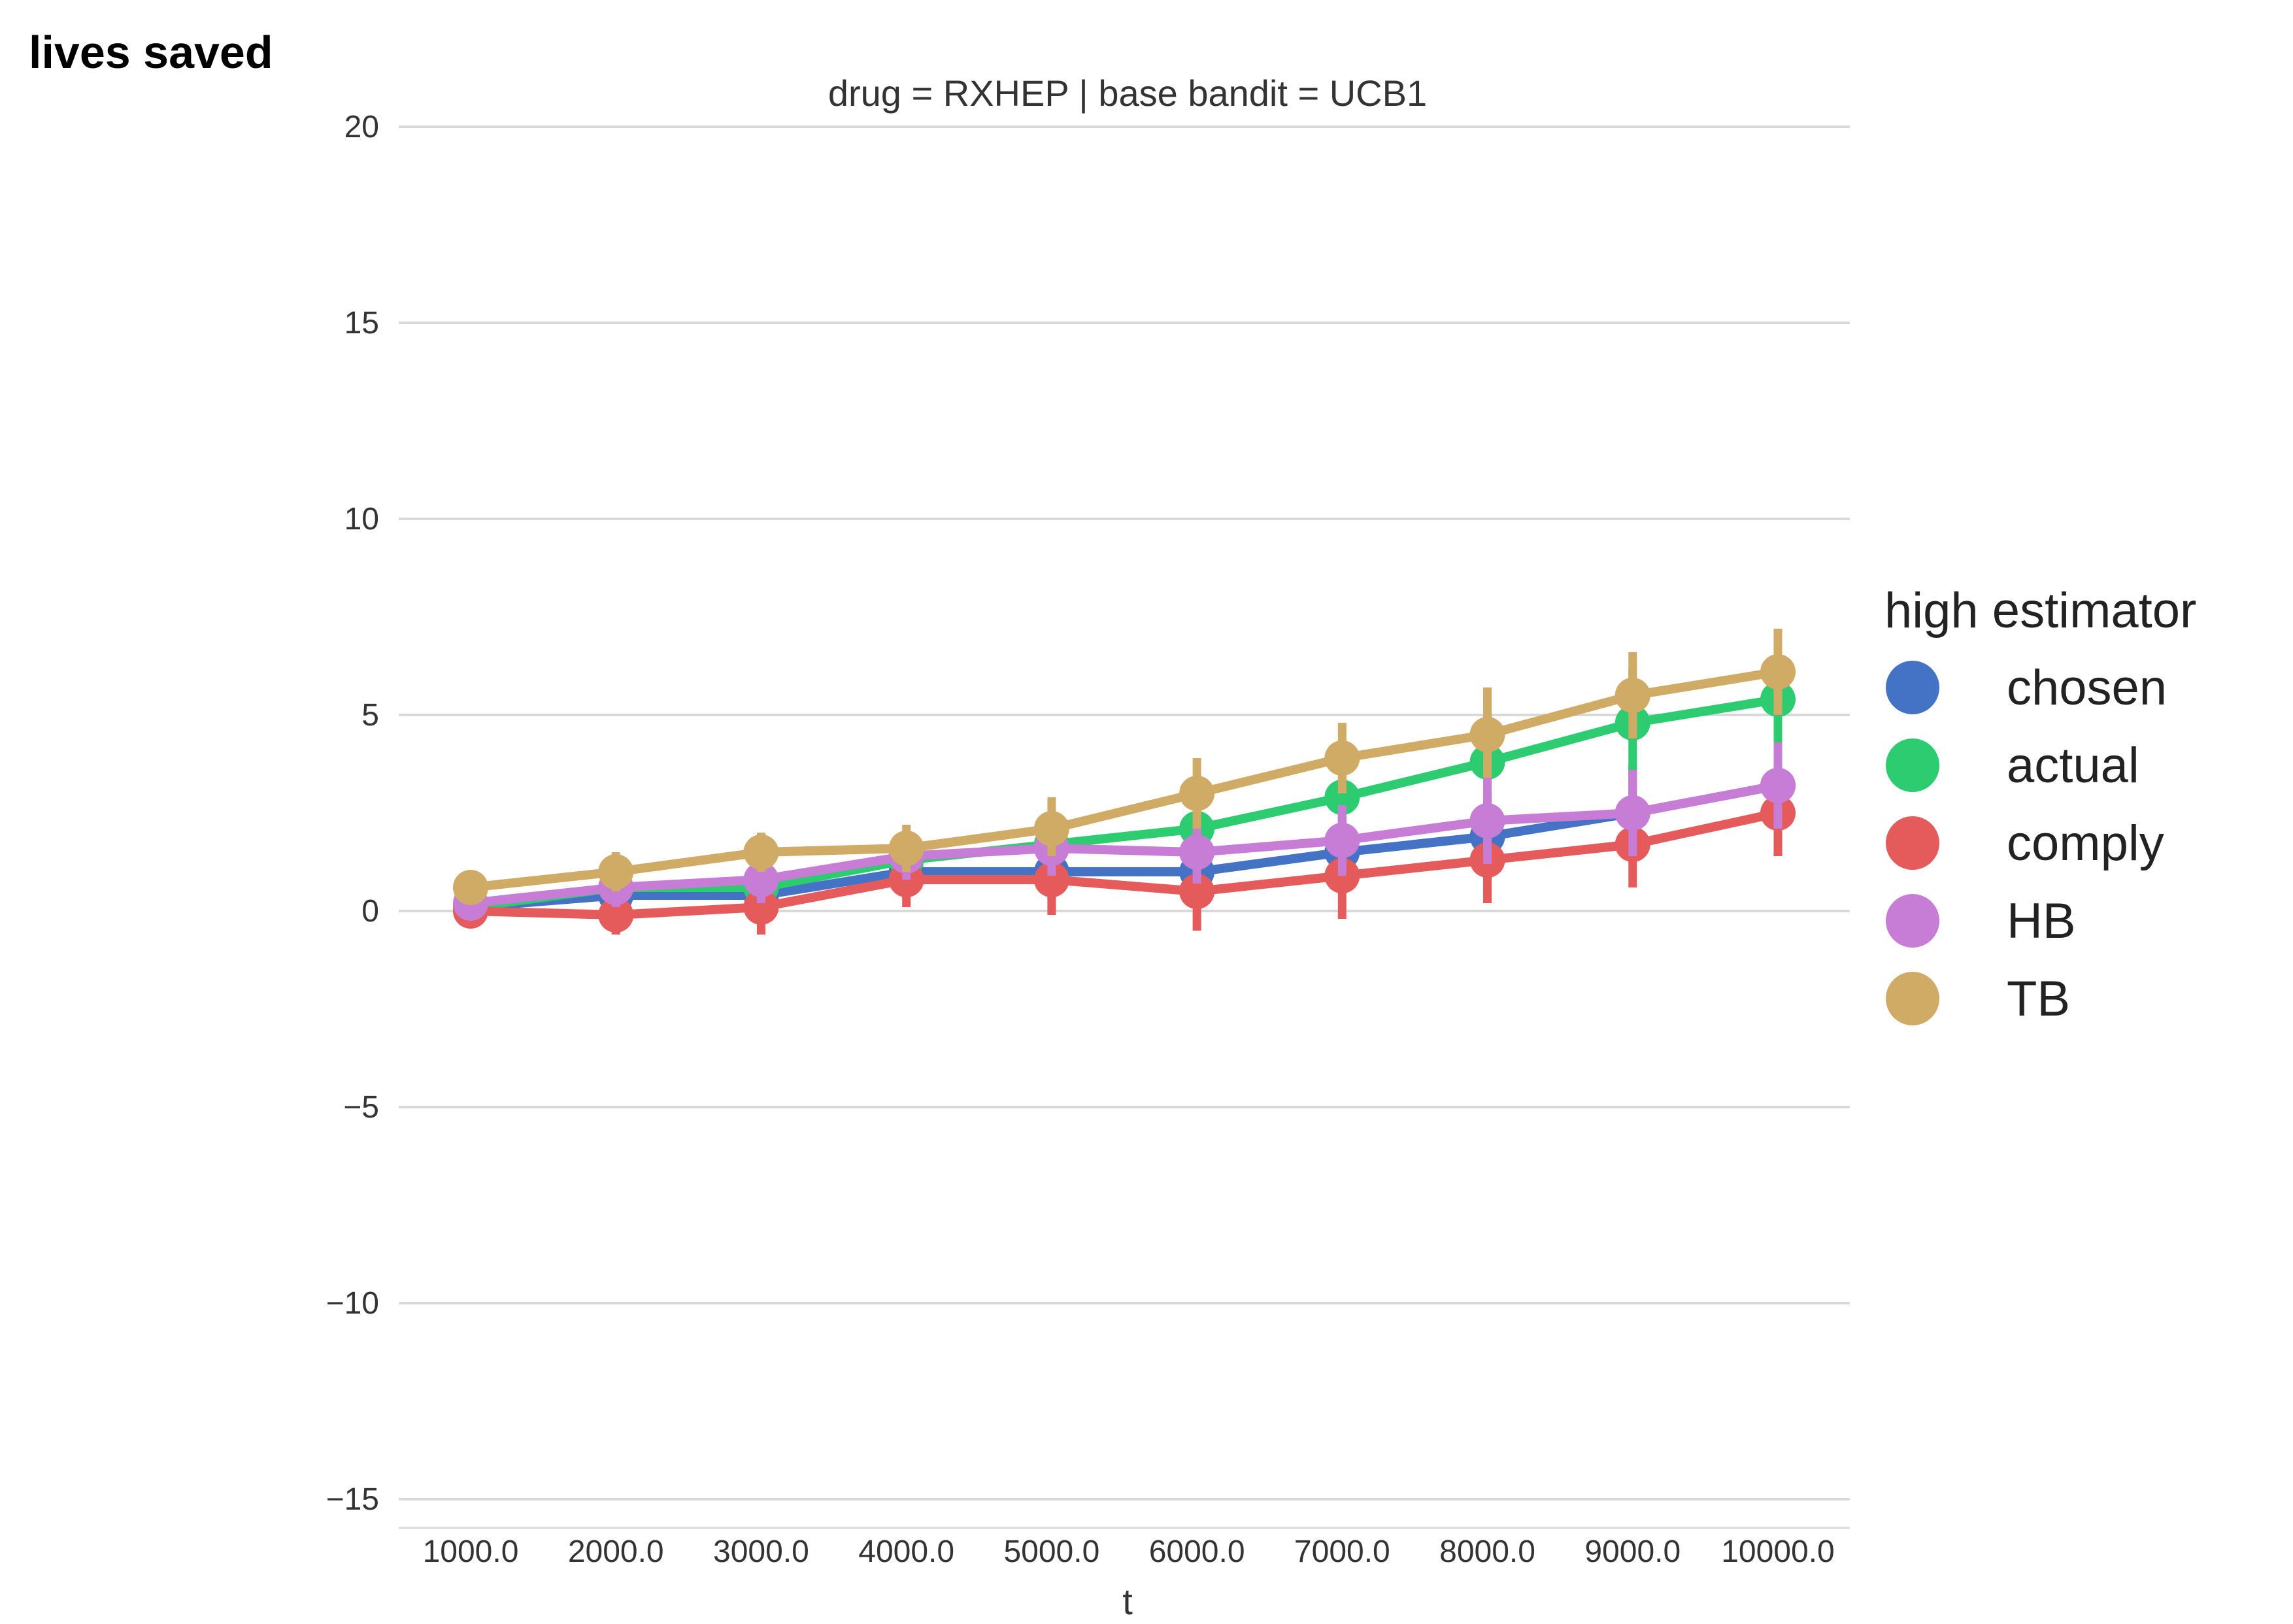 The height and width of the screenshot is (1624, 2293). What do you see at coordinates (2073, 765) in the screenshot?
I see `legend-label: actual` at bounding box center [2073, 765].